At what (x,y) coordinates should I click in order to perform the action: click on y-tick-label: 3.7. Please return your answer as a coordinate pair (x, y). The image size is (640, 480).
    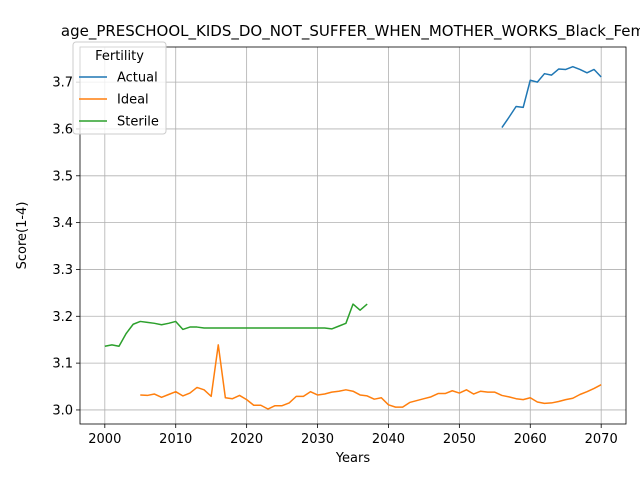
    Looking at the image, I should click on (62, 83).